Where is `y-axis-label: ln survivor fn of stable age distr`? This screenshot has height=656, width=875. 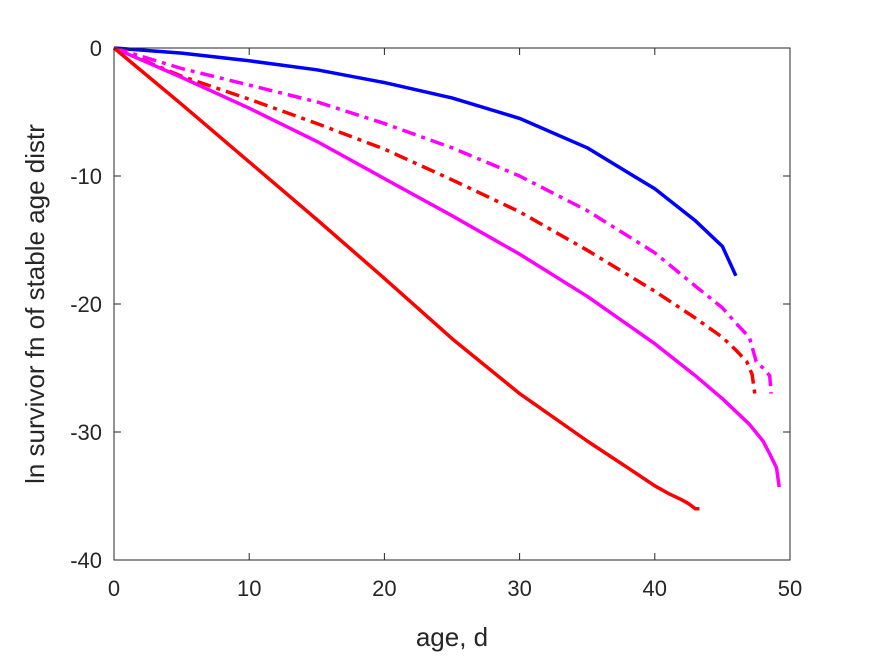
y-axis-label: ln survivor fn of stable age distr is located at coordinates (35, 304).